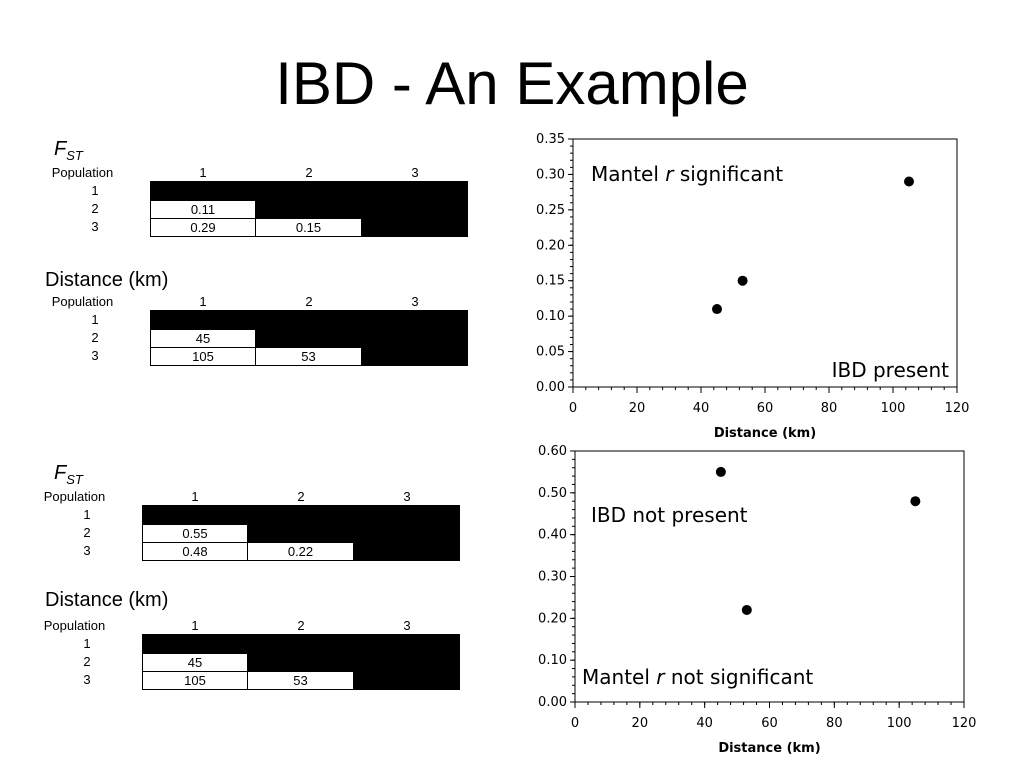 Image resolution: width=1024 pixels, height=768 pixels. Describe the element at coordinates (203, 227) in the screenshot. I see `matrix-cell: 0.29` at that location.